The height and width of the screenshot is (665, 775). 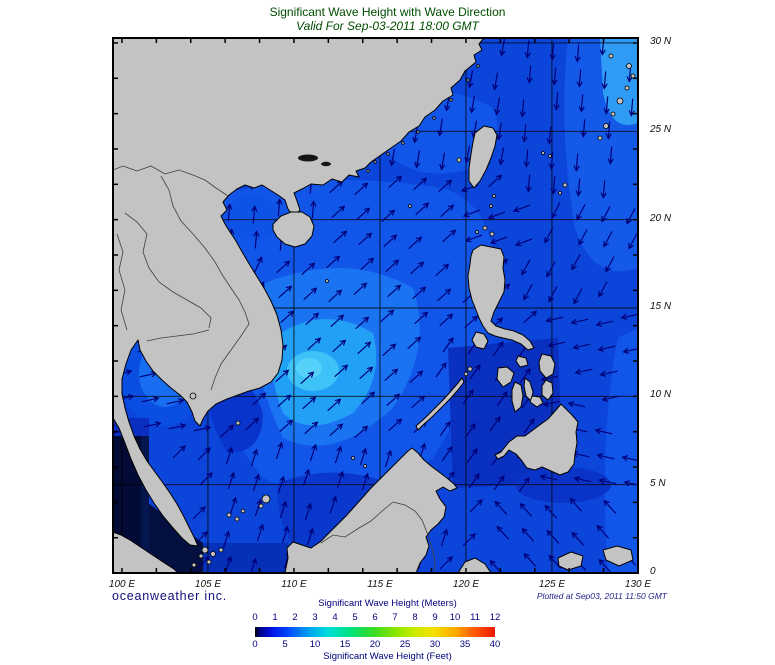 I want to click on latitude-label-30n: 30 N, so click(x=661, y=41).